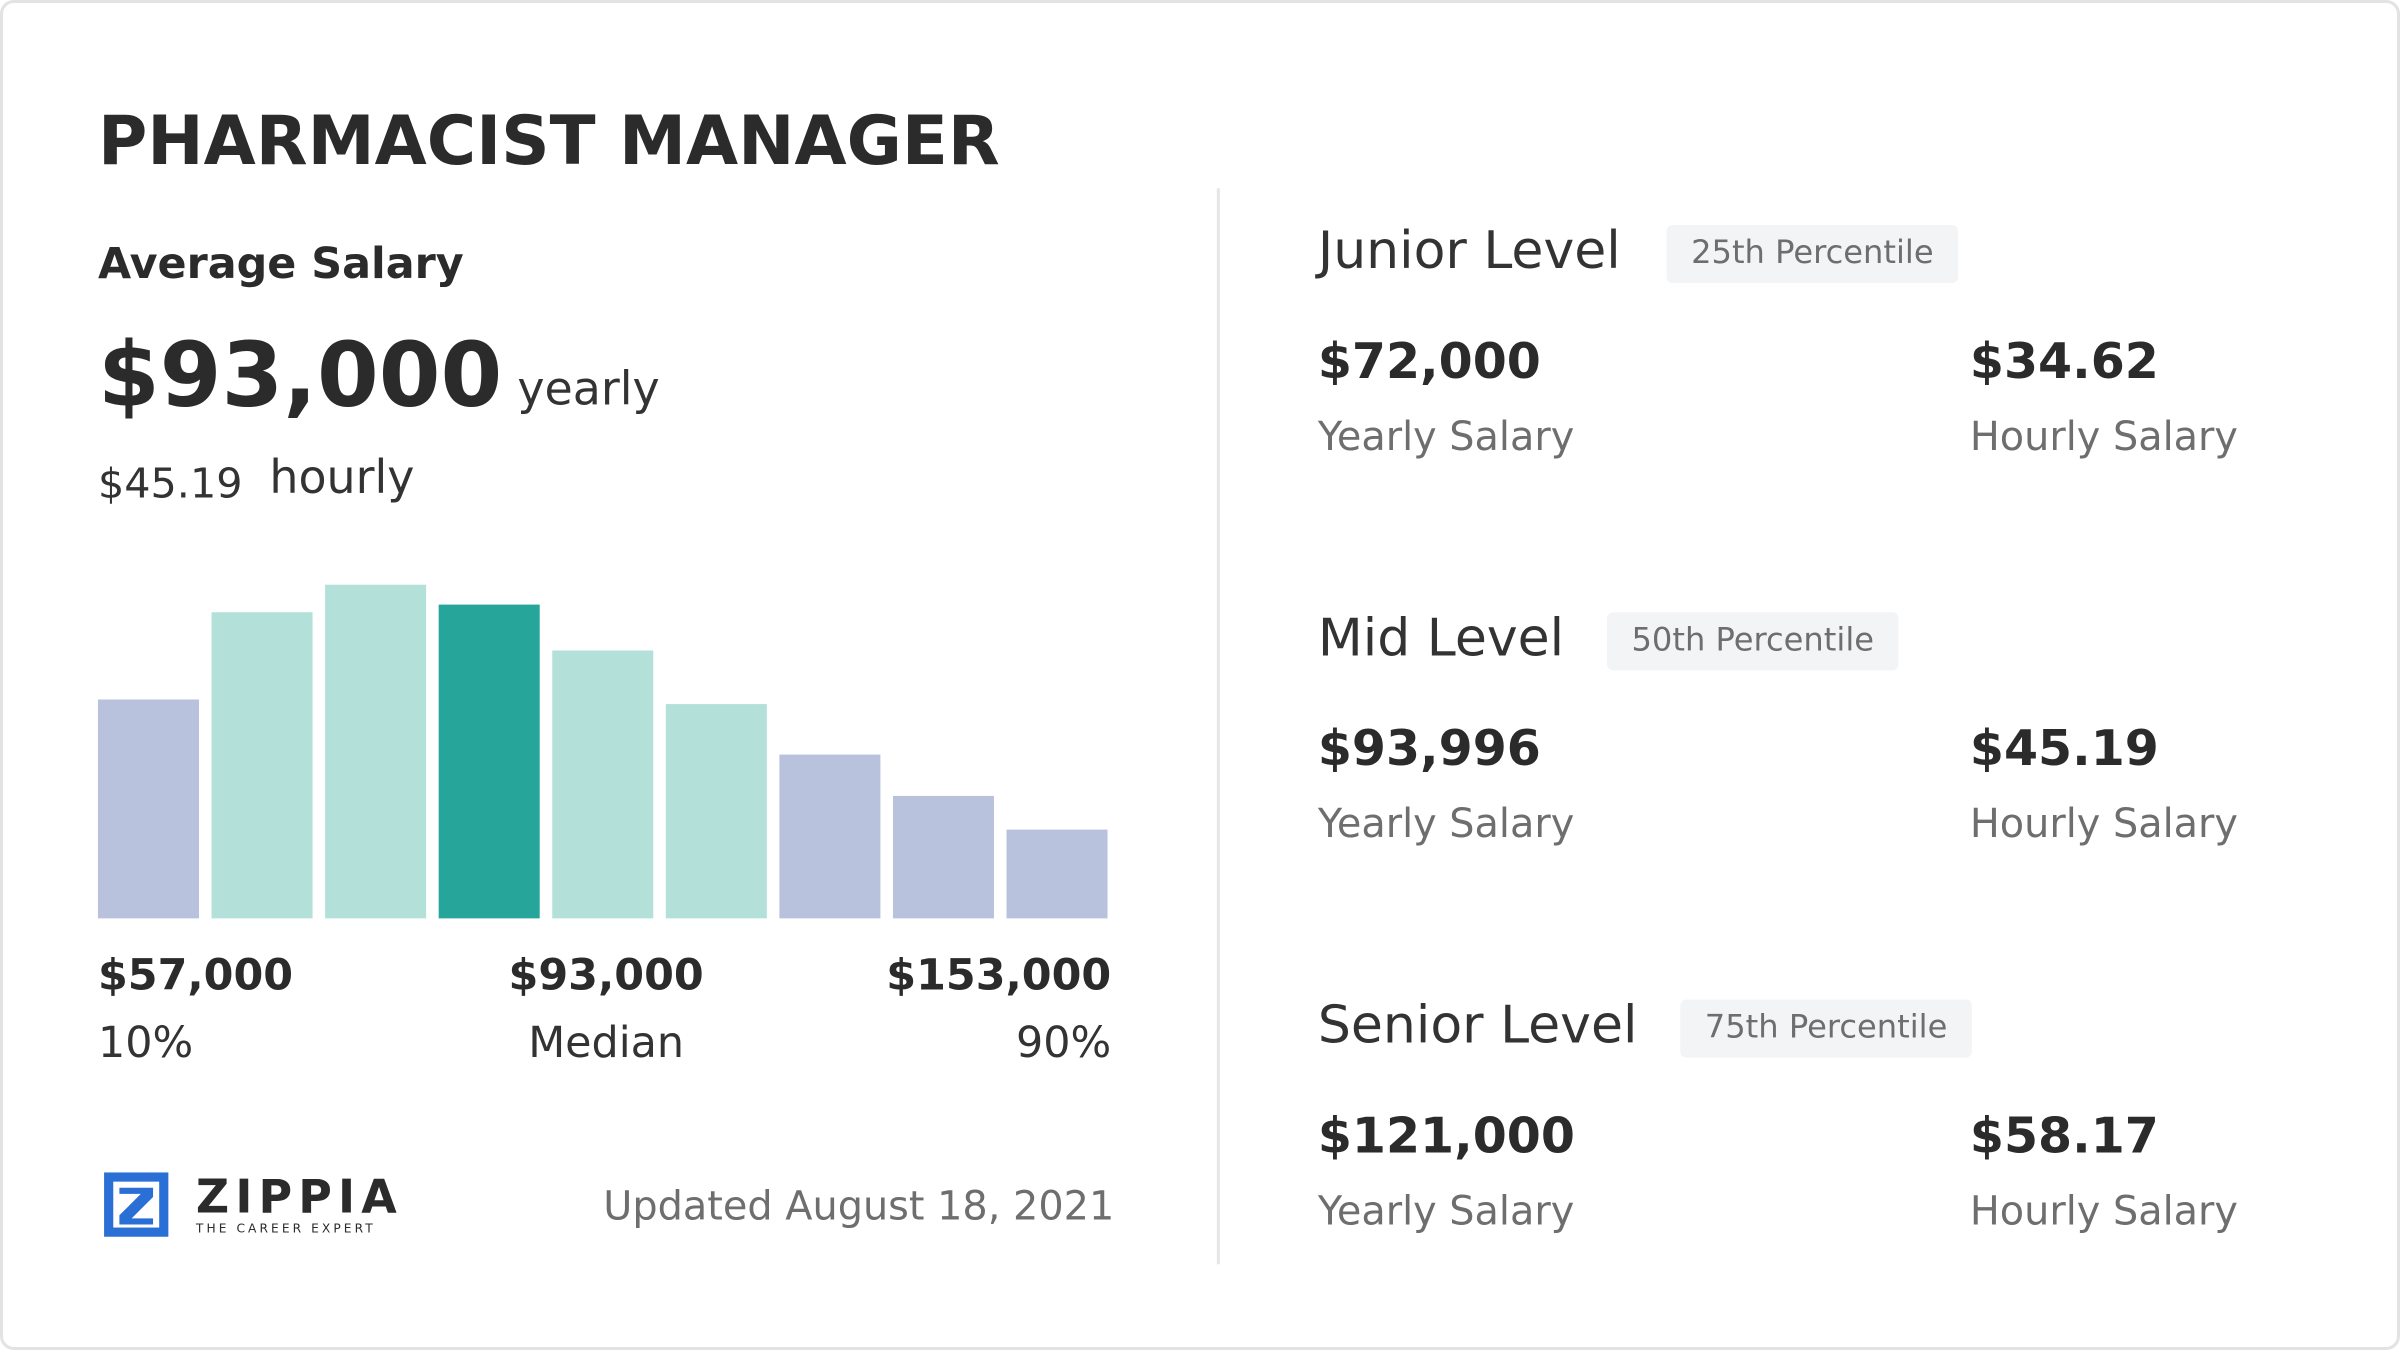  What do you see at coordinates (549, 140) in the screenshot?
I see `title: PHARMACIST MANAGER` at bounding box center [549, 140].